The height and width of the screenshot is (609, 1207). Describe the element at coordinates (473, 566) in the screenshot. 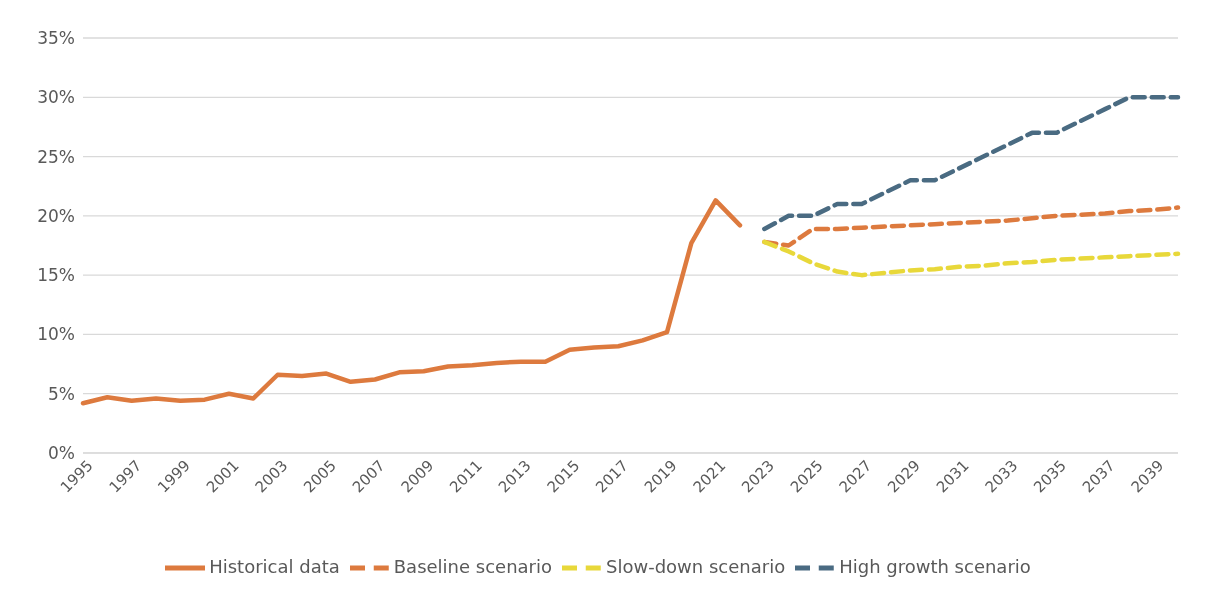

I see `legend-label: Baseline scenario` at that location.